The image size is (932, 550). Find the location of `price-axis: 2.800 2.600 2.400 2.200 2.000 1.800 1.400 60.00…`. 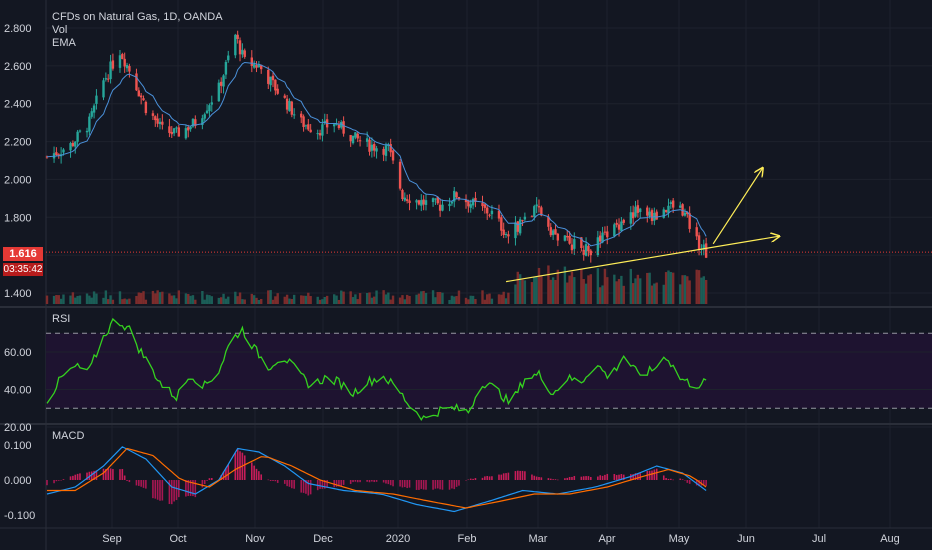

price-axis: 2.800 2.600 2.400 2.200 2.000 1.800 1.400 60.00… is located at coordinates (19, 272).